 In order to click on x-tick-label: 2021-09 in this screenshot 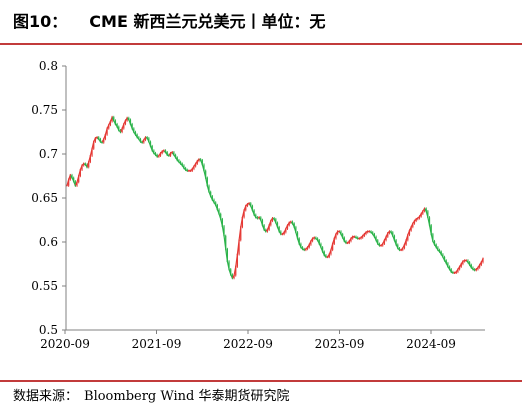, I will do `click(157, 344)`.